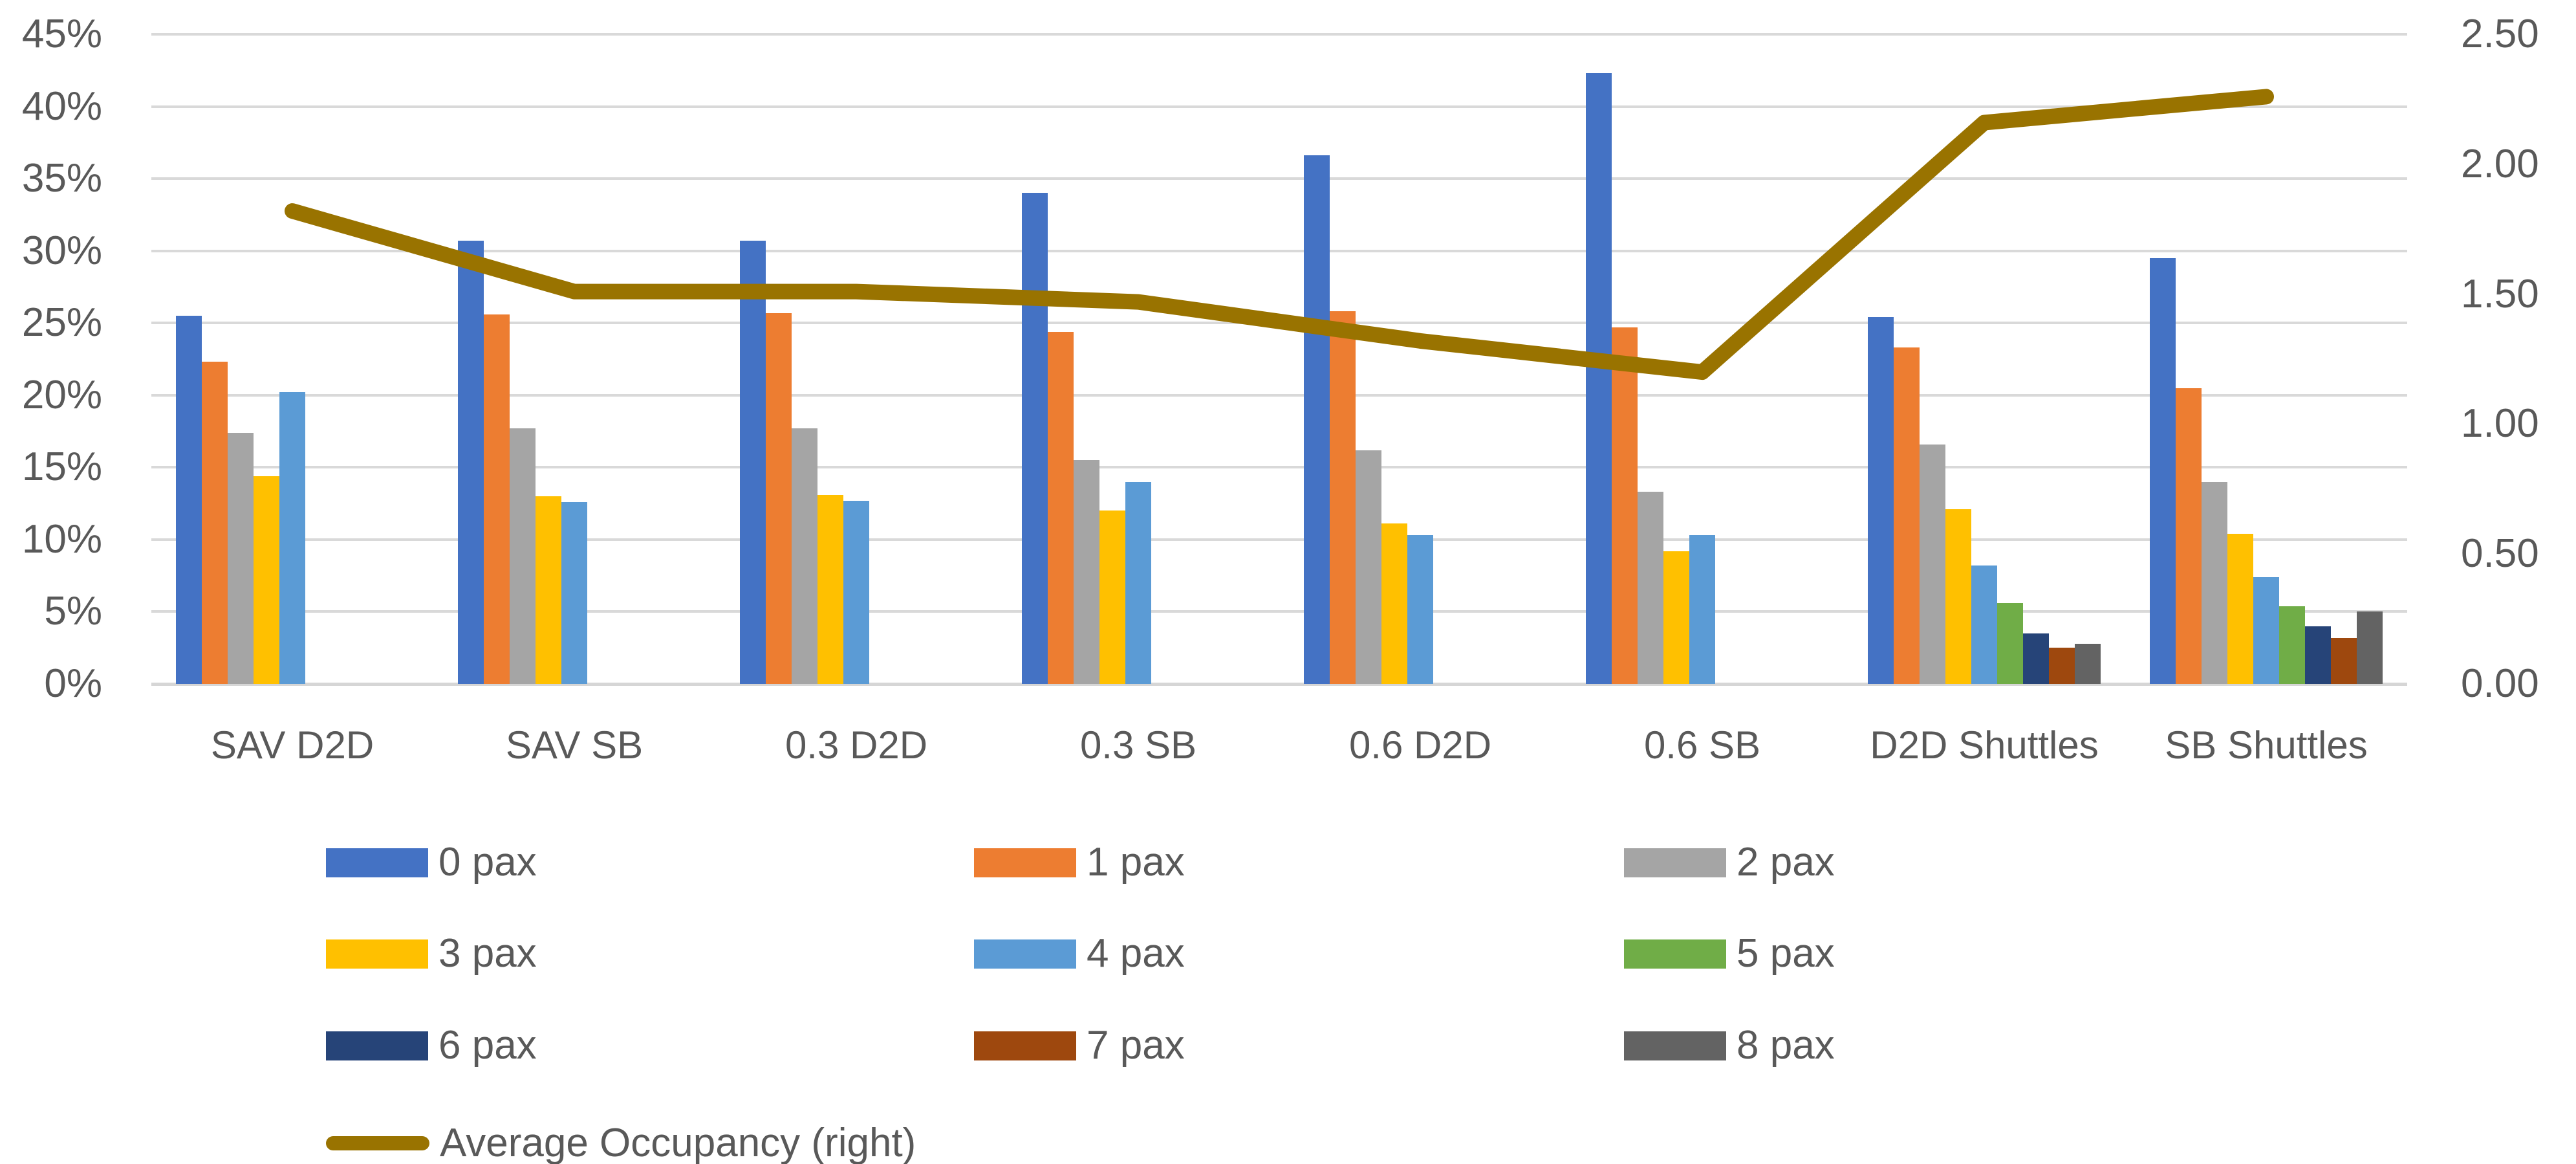 This screenshot has width=2576, height=1164. Describe the element at coordinates (1136, 1045) in the screenshot. I see `legend-label: 7 pax` at that location.